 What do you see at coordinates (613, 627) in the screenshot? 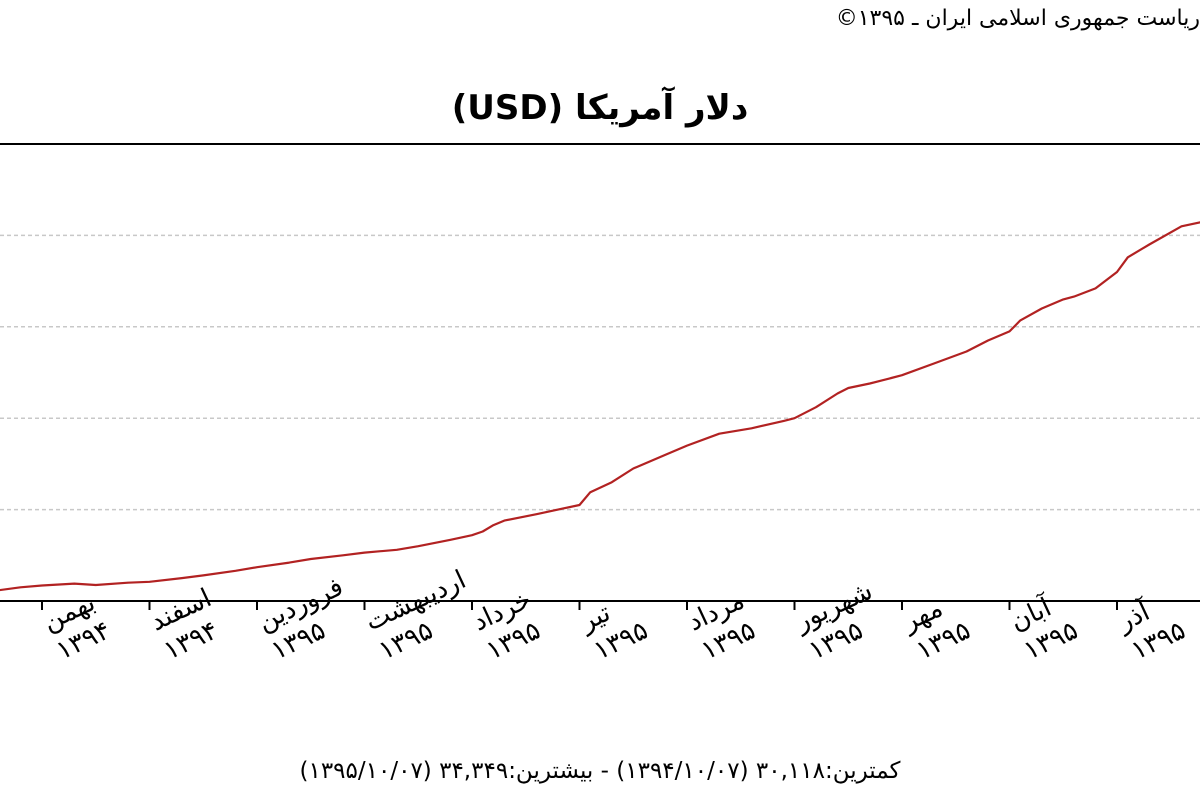
I see `x-tick-label: تیر۱۳۹۵` at bounding box center [613, 627].